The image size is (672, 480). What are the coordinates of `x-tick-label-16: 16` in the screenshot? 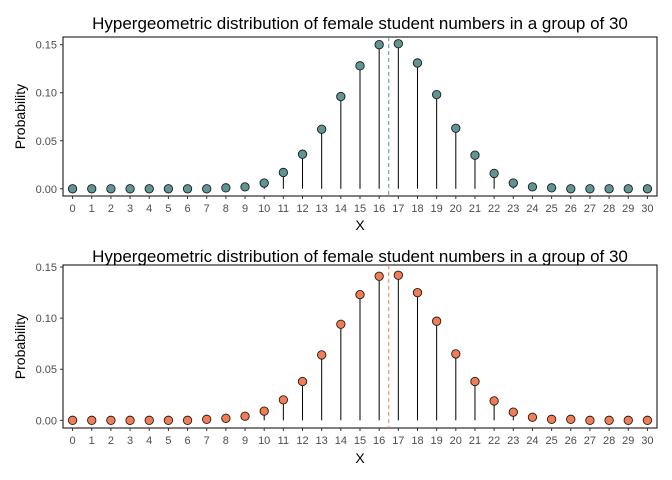 It's located at (379, 441).